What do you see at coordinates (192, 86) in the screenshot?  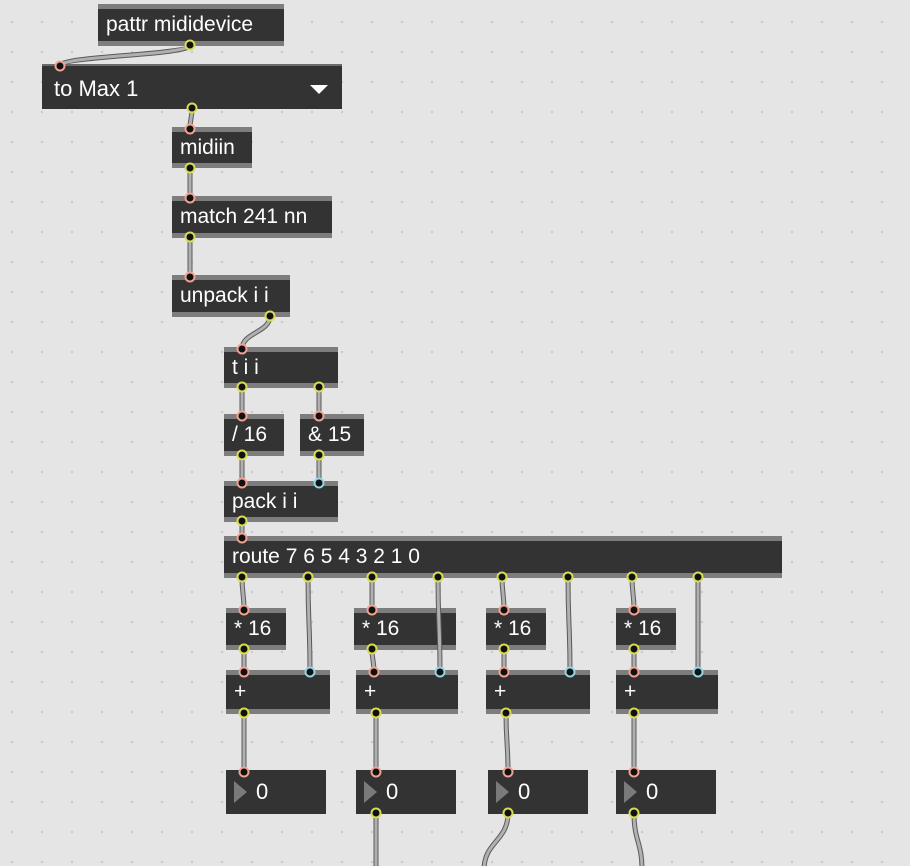 I see `midi-device-menu: to Max 1` at bounding box center [192, 86].